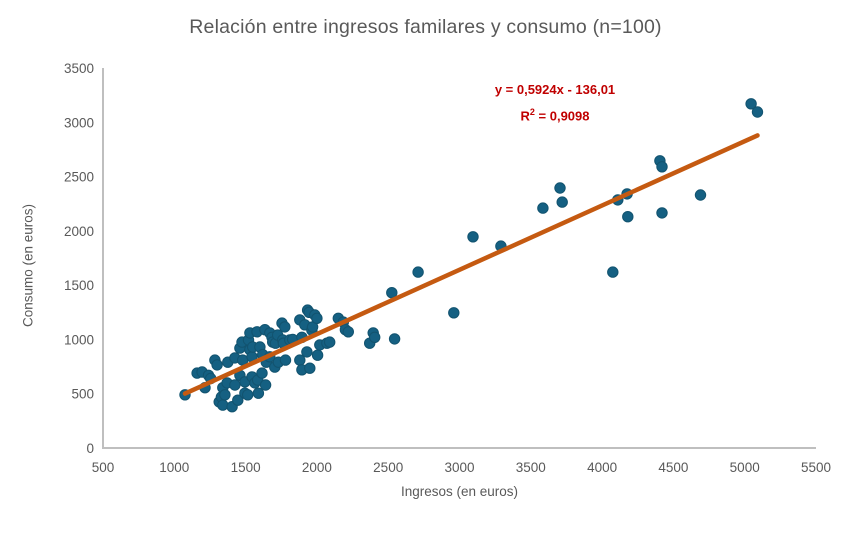  Describe the element at coordinates (28, 265) in the screenshot. I see `y-axis-title: Consumo (en euros)` at that location.